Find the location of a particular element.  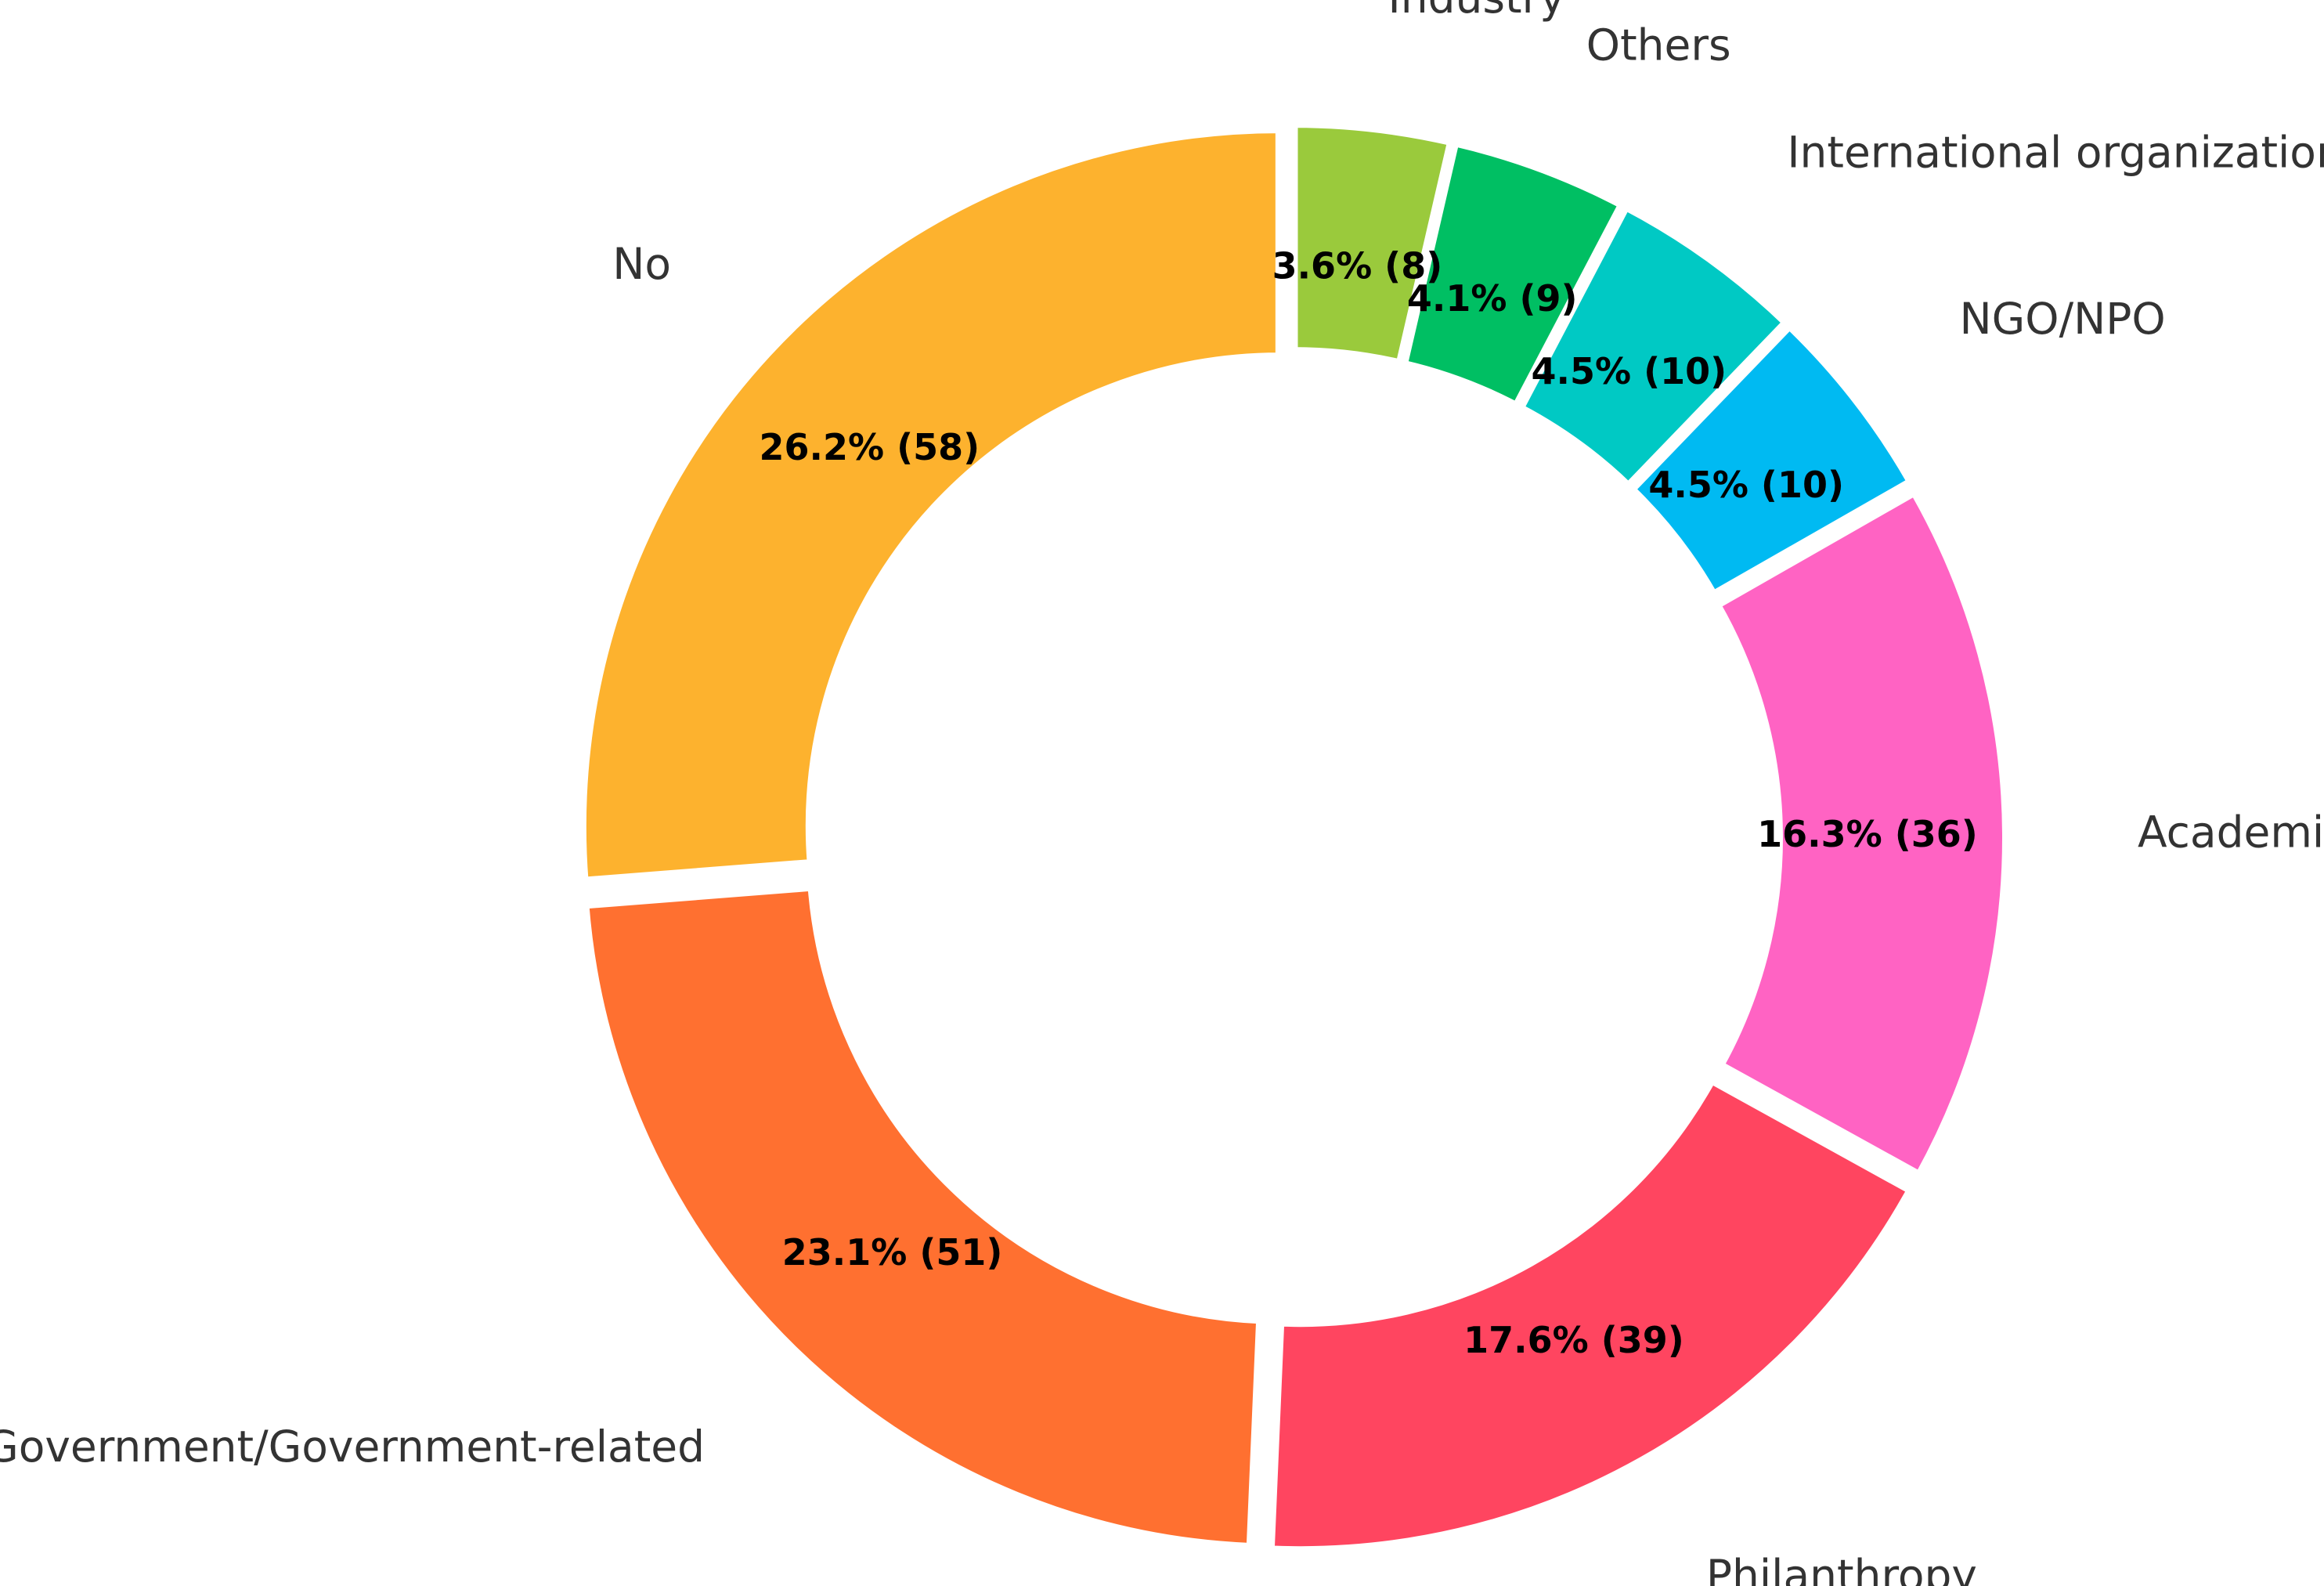

slice-academia is located at coordinates (1861, 834).